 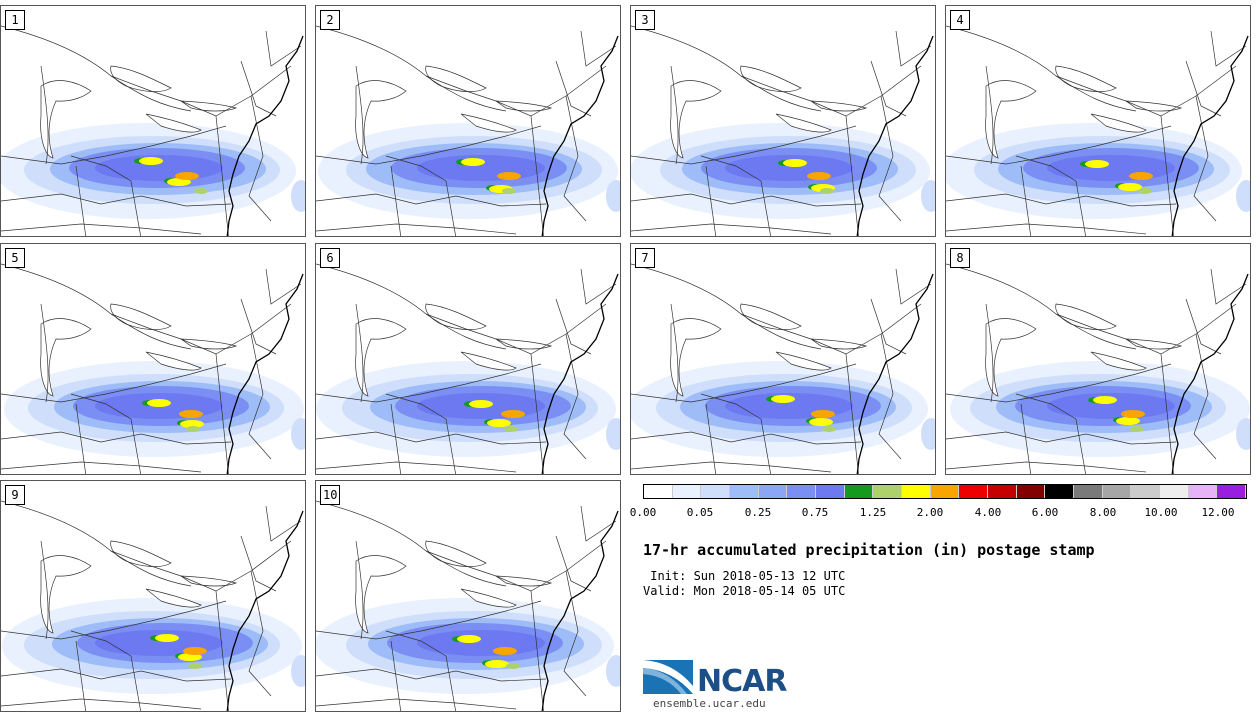 What do you see at coordinates (1218, 512) in the screenshot?
I see `colorbar-tick-label: 12.00` at bounding box center [1218, 512].